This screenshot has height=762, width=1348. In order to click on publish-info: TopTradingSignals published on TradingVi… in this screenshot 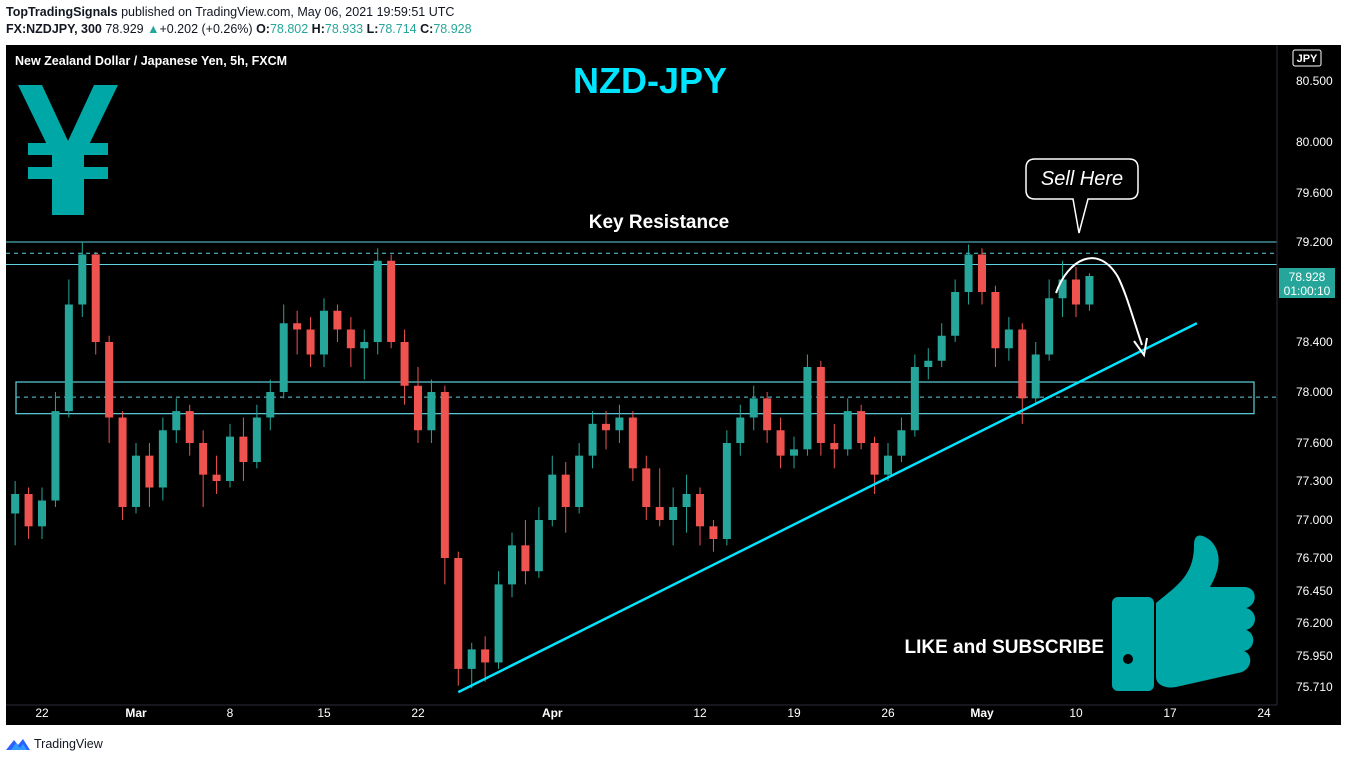, I will do `click(230, 12)`.